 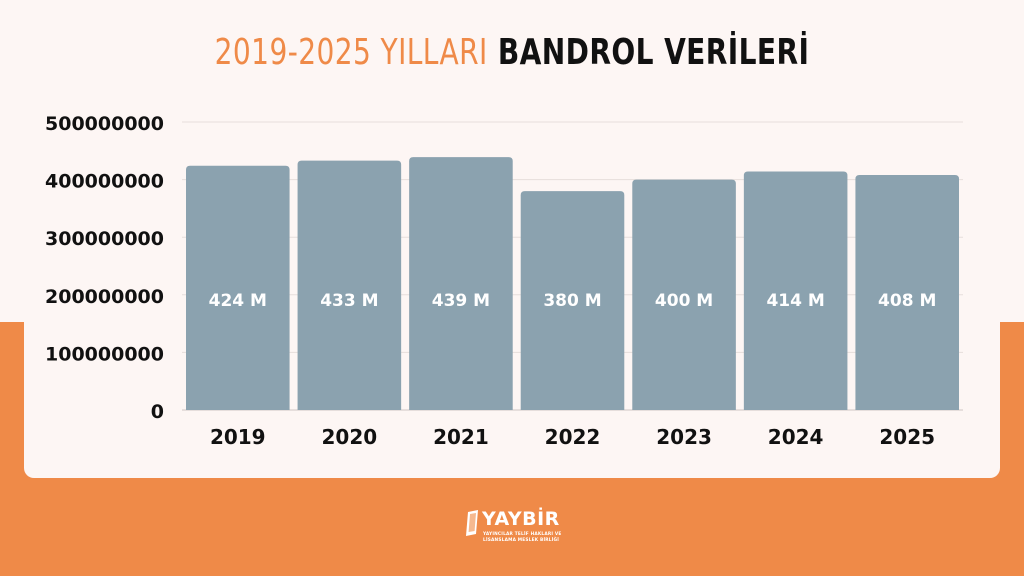 What do you see at coordinates (104, 124) in the screenshot?
I see `y-tick-label: 500000000` at bounding box center [104, 124].